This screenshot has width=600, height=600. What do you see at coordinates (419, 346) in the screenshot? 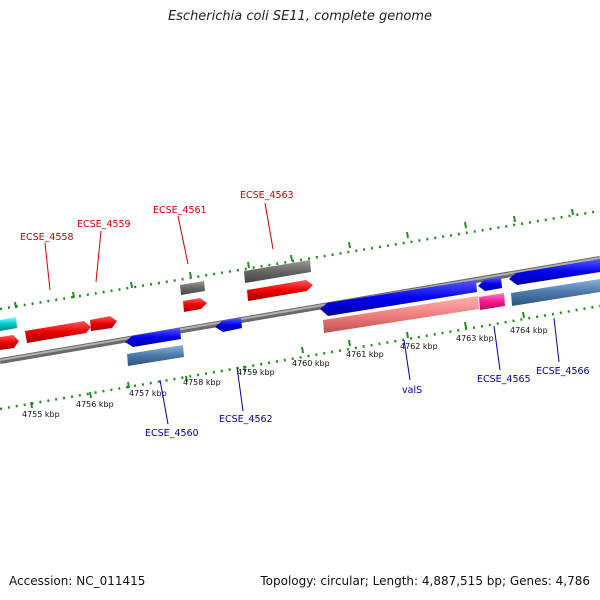
I see `tick-label: 4762 kbp` at bounding box center [419, 346].